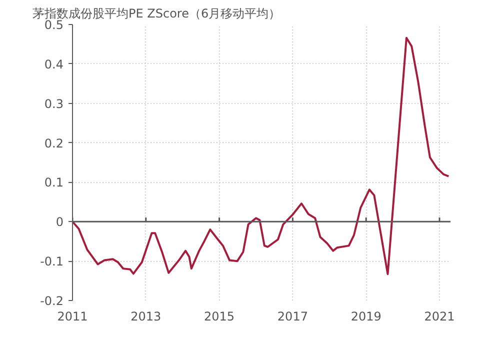  Describe the element at coordinates (146, 317) in the screenshot. I see `x-tick-label: 2013` at that location.